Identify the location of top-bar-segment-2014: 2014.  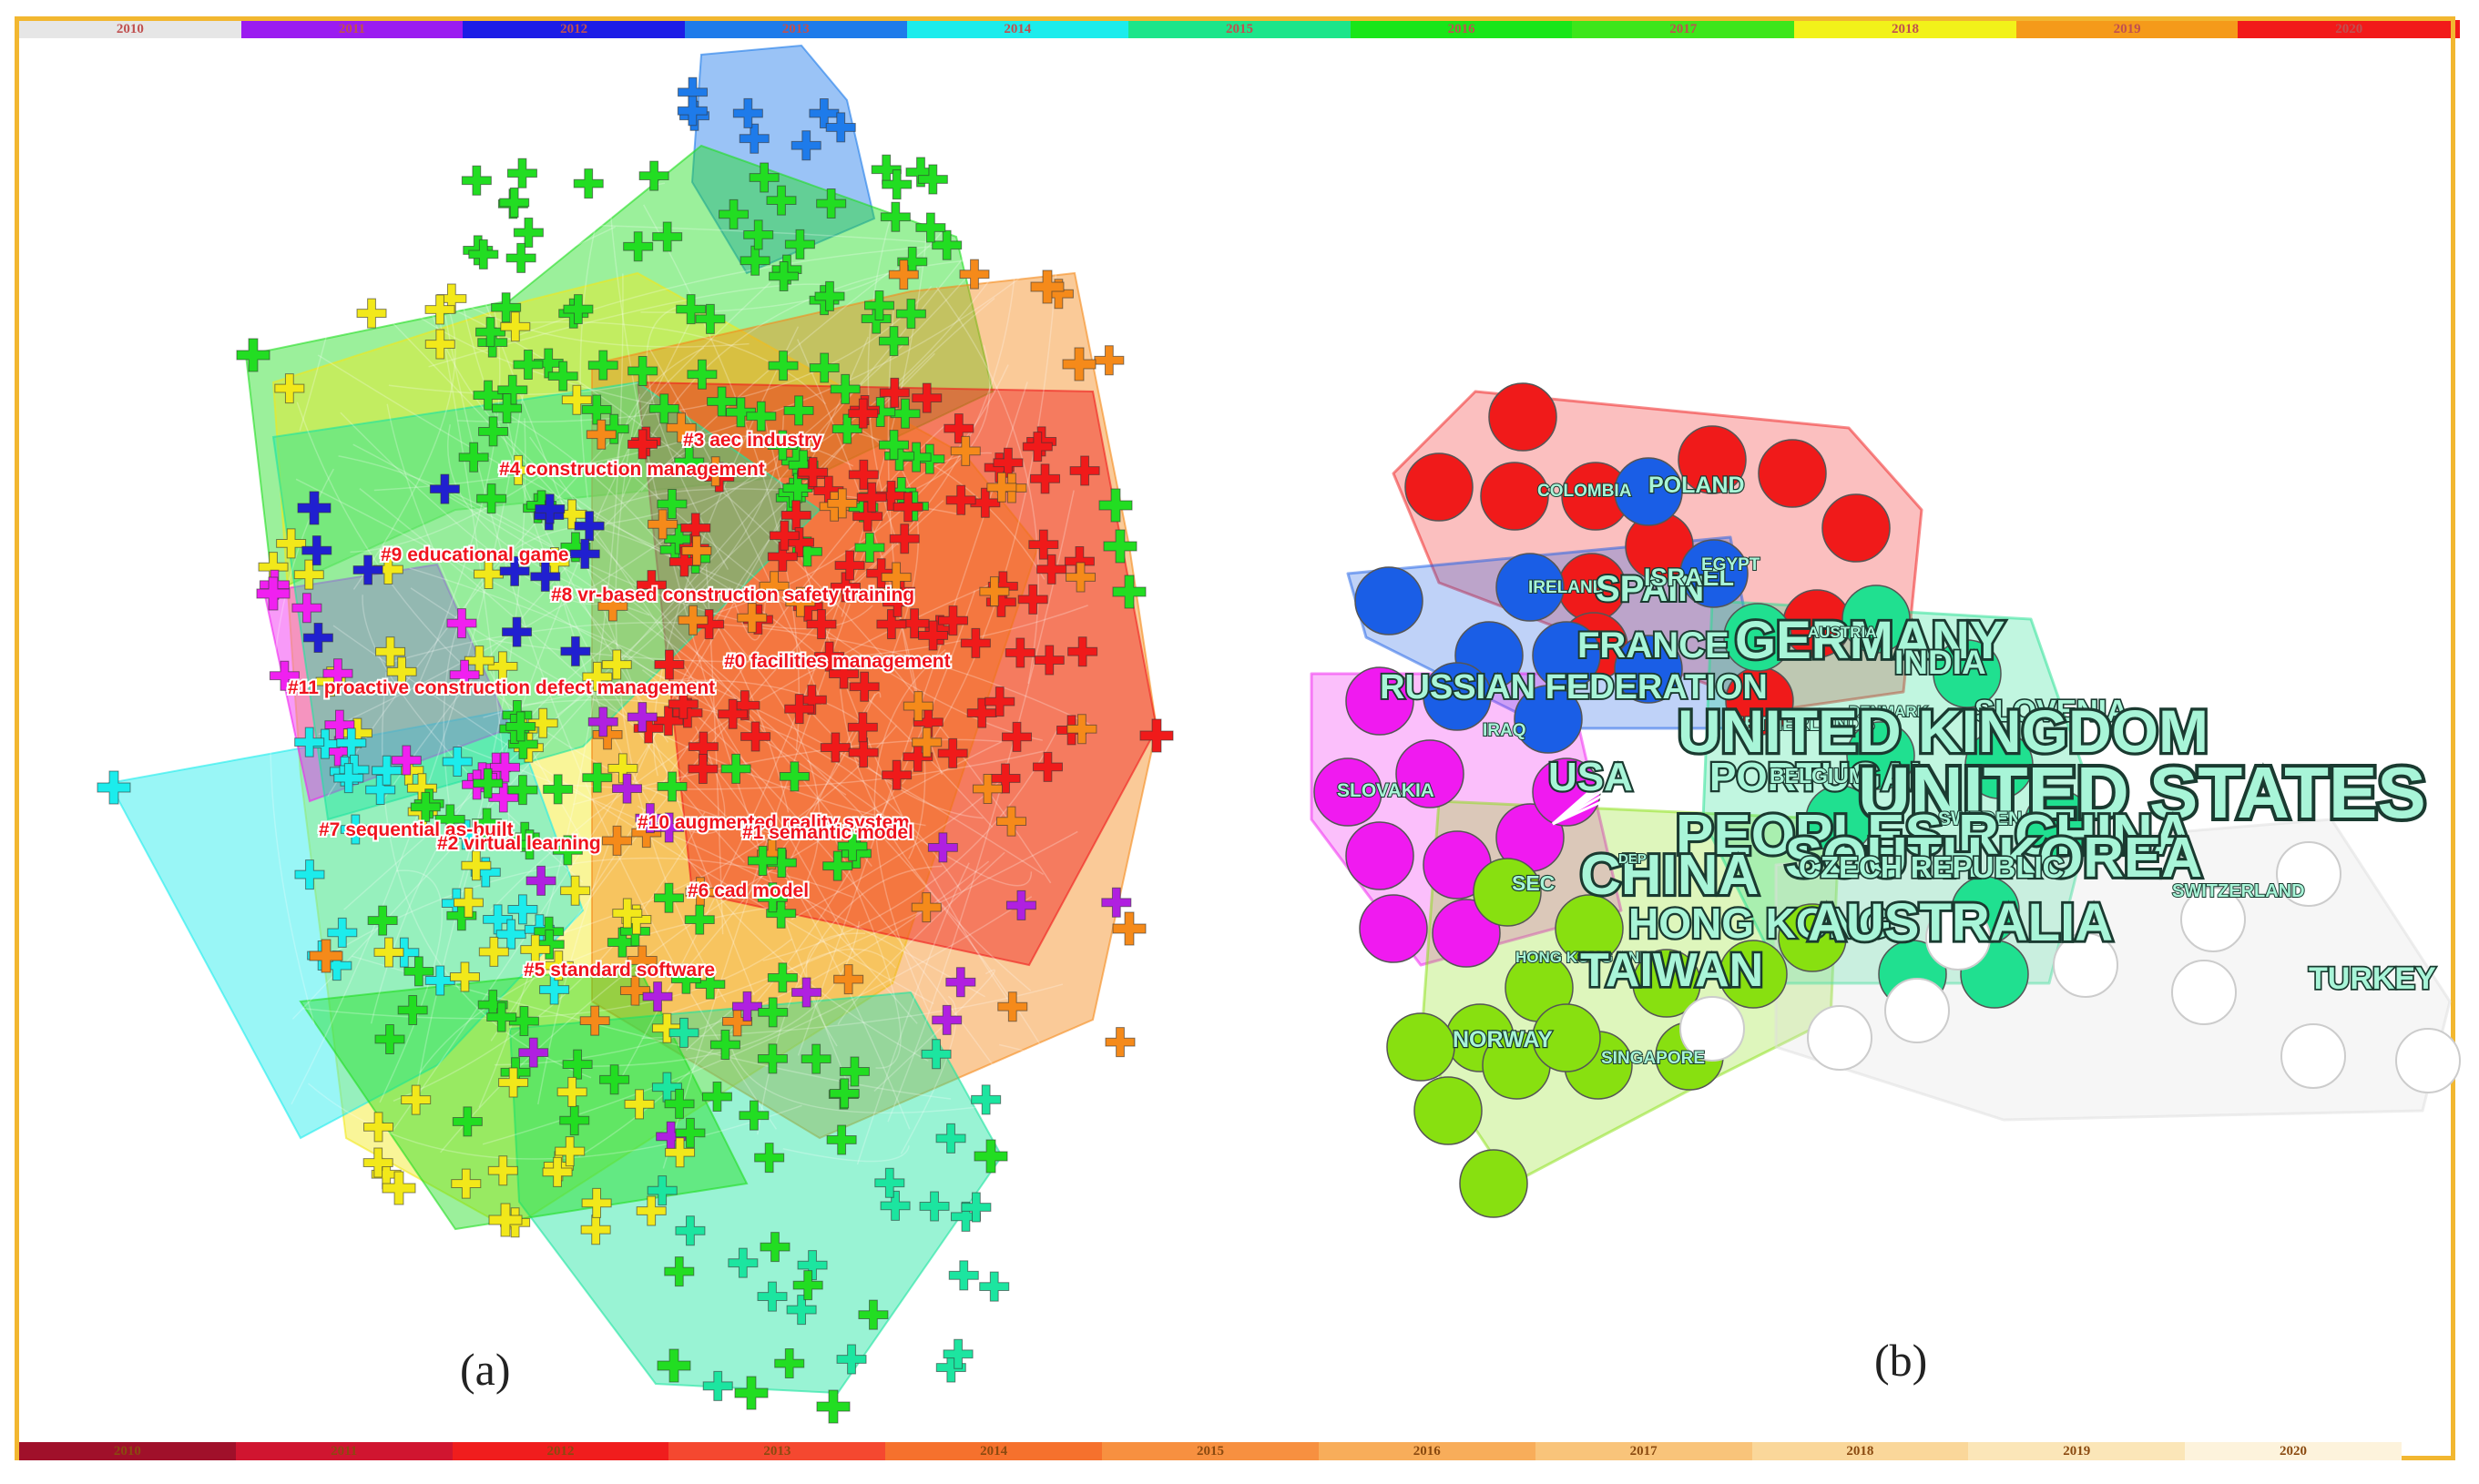
(1017, 29).